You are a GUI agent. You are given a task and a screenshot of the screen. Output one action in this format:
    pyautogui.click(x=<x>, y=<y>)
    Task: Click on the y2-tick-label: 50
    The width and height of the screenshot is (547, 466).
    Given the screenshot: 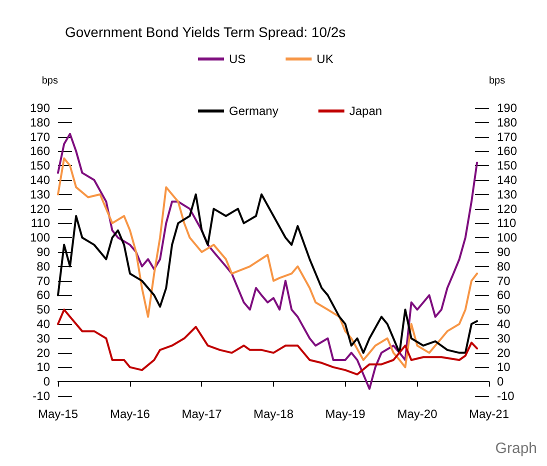 What is the action you would take?
    pyautogui.click(x=504, y=309)
    